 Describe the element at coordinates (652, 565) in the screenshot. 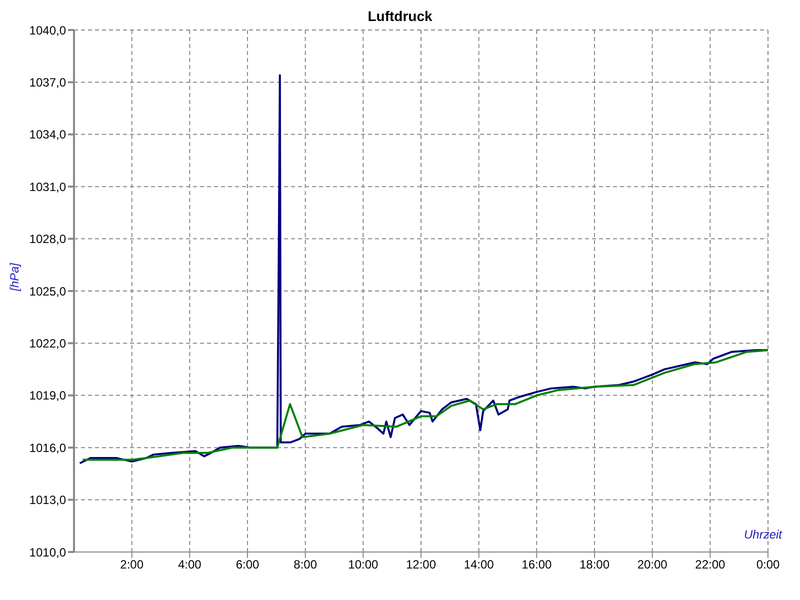

I see `x-tick-label: 20:00` at that location.